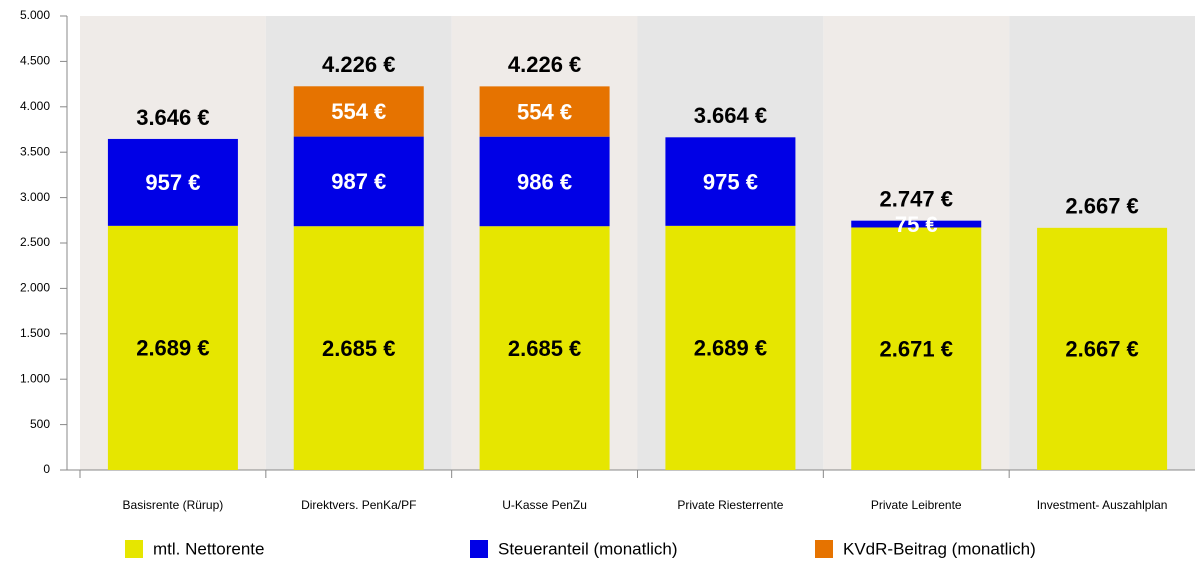  What do you see at coordinates (35, 242) in the screenshot?
I see `y-tick-label: 2.500` at bounding box center [35, 242].